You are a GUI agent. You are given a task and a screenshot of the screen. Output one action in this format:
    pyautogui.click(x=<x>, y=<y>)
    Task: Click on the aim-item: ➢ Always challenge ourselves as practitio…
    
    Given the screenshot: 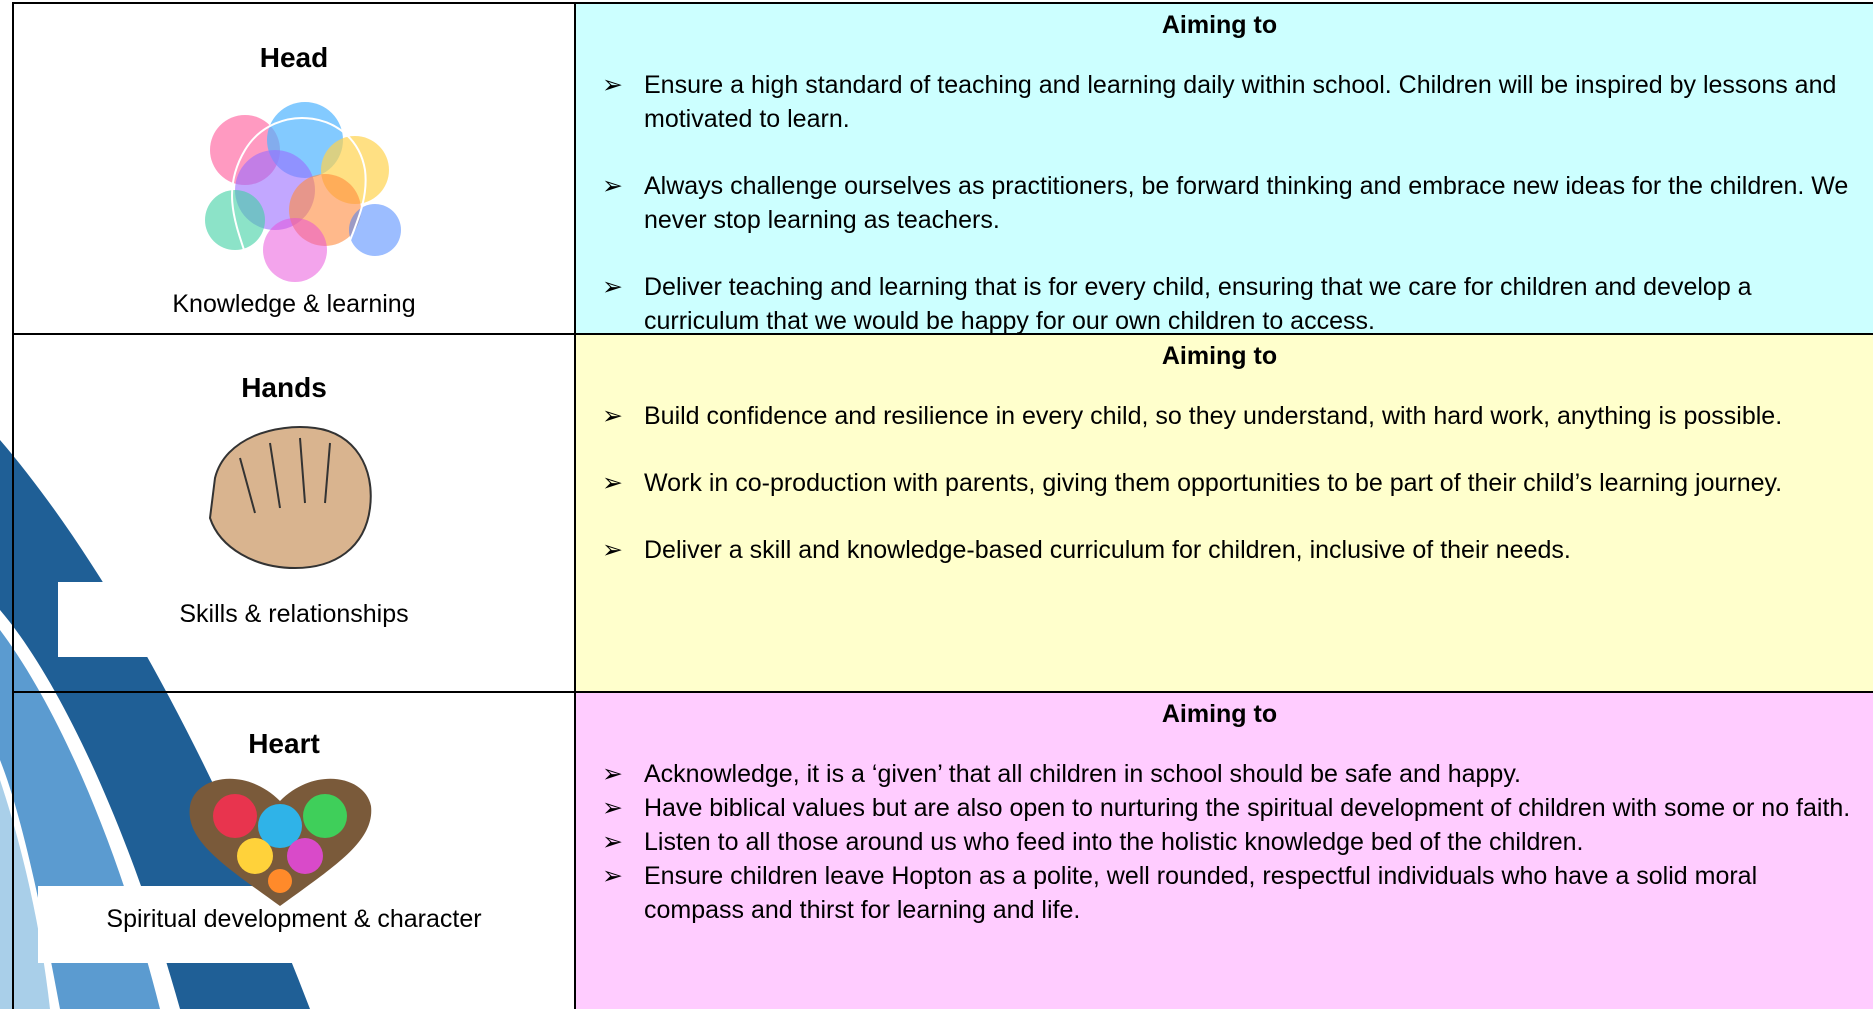 What is the action you would take?
    pyautogui.click(x=1229, y=203)
    